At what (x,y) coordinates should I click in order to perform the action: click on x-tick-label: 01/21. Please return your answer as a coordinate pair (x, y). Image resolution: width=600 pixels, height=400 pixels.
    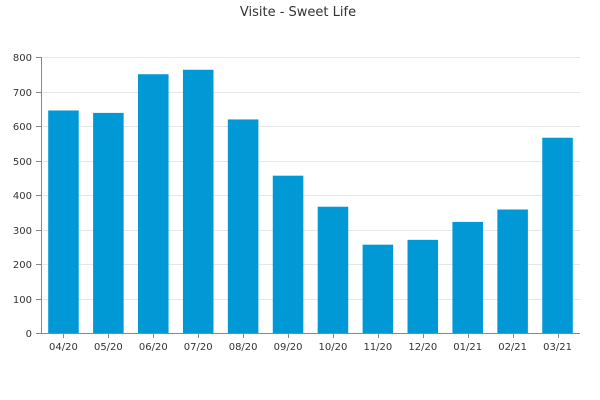
    Looking at the image, I should click on (467, 347).